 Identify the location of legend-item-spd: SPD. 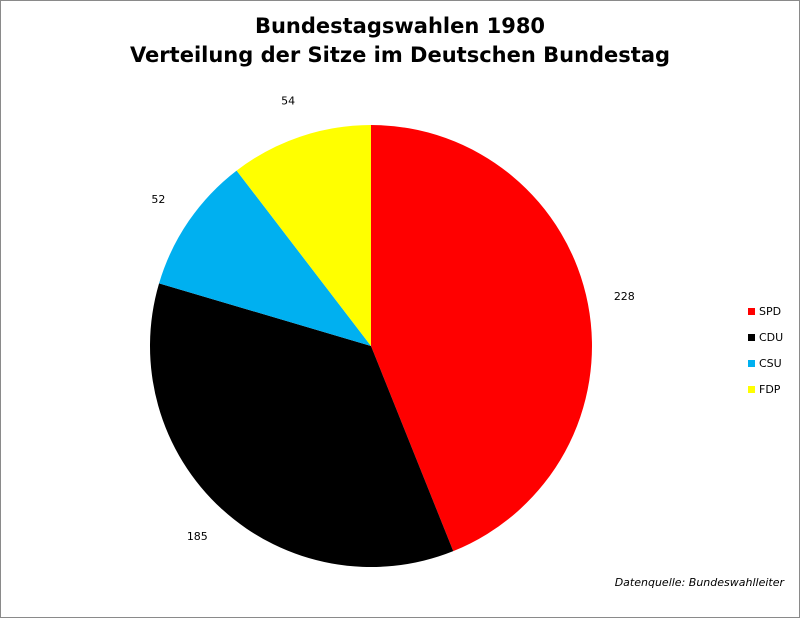
(773, 311).